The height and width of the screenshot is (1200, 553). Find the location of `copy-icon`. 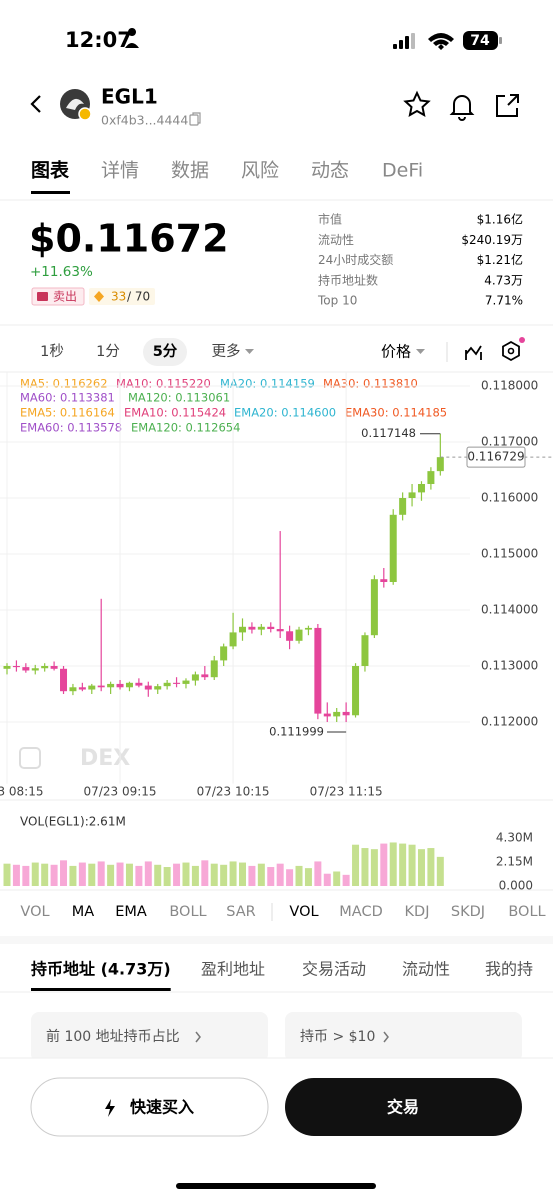

copy-icon is located at coordinates (195, 119).